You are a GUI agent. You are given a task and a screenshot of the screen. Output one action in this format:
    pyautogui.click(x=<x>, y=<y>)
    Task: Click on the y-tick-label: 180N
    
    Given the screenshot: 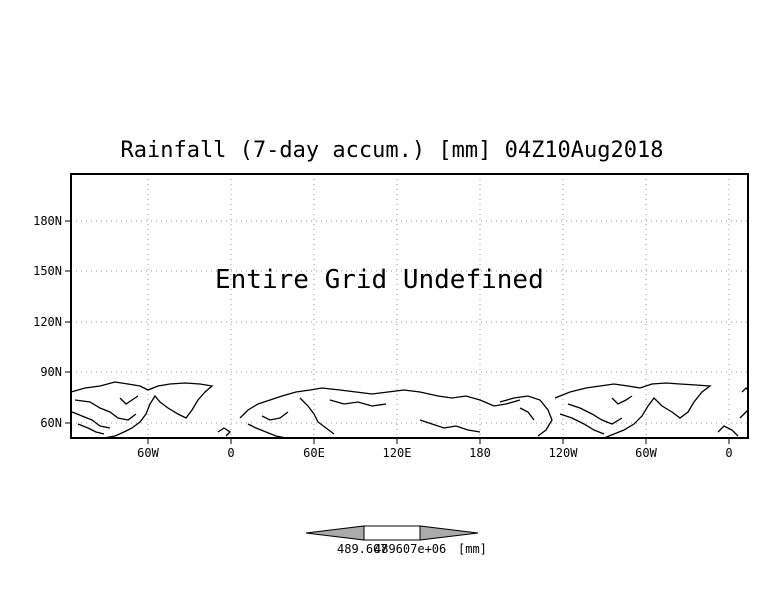 What is the action you would take?
    pyautogui.click(x=47, y=221)
    